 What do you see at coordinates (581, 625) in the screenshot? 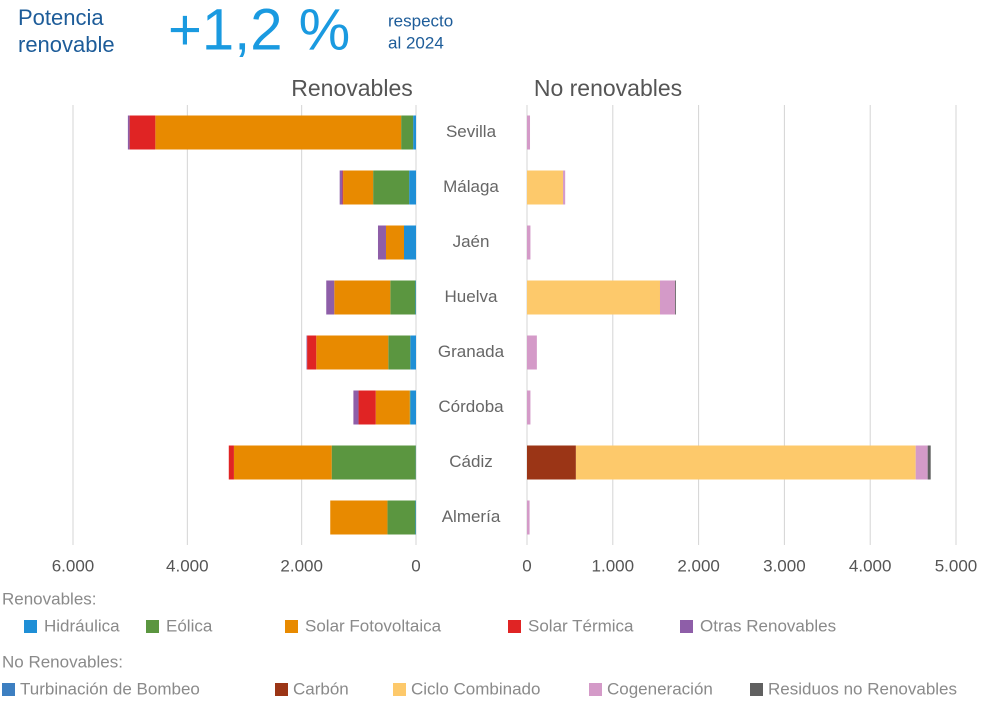
I see `legend-label: Solar Térmica` at bounding box center [581, 625].